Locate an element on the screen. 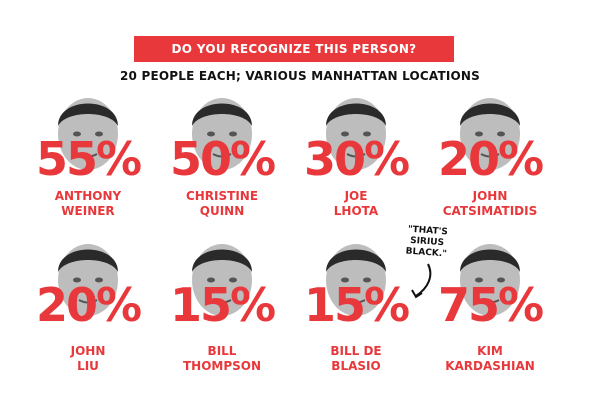  person-card: 15% BILL THOMPSON is located at coordinates (222, 312).